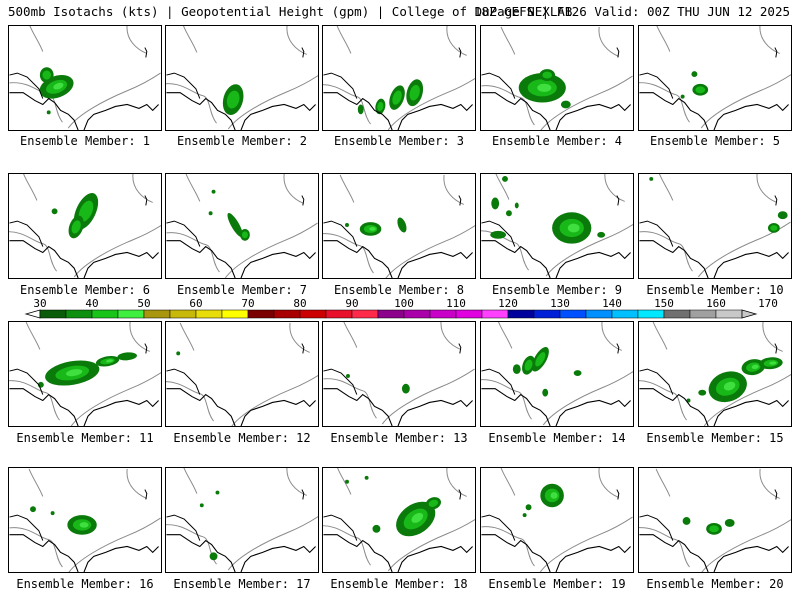 The image size is (800, 600). Describe the element at coordinates (85, 438) in the screenshot. I see `member-label: Ensemble Member: 11` at that location.